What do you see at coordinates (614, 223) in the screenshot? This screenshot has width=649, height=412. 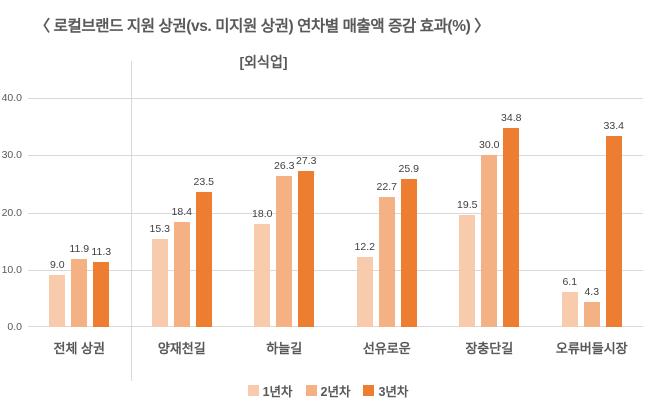 I see `bar-3년차: 33.4` at bounding box center [614, 223].